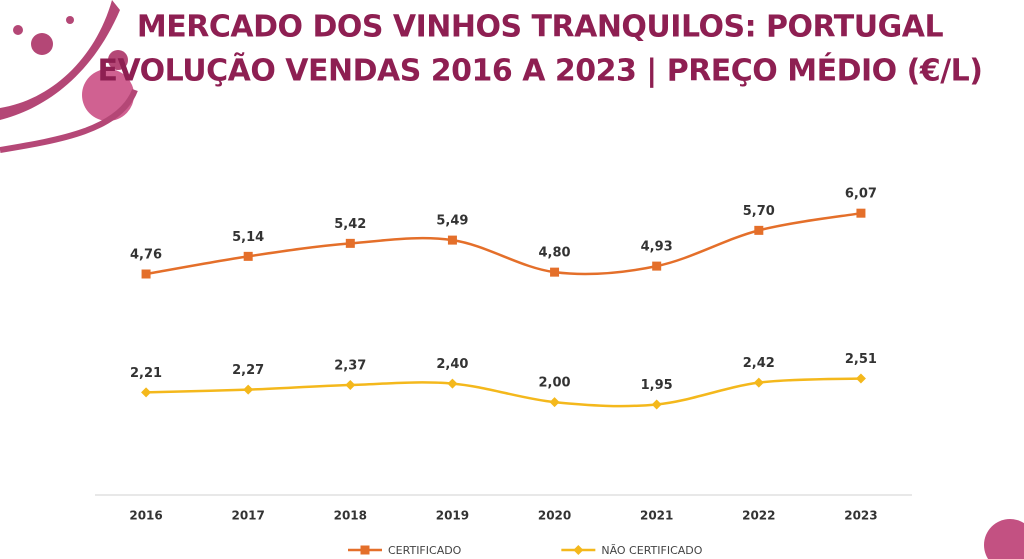 The height and width of the screenshot is (559, 1024). I want to click on legend-label: CERTIFICADO, so click(425, 550).